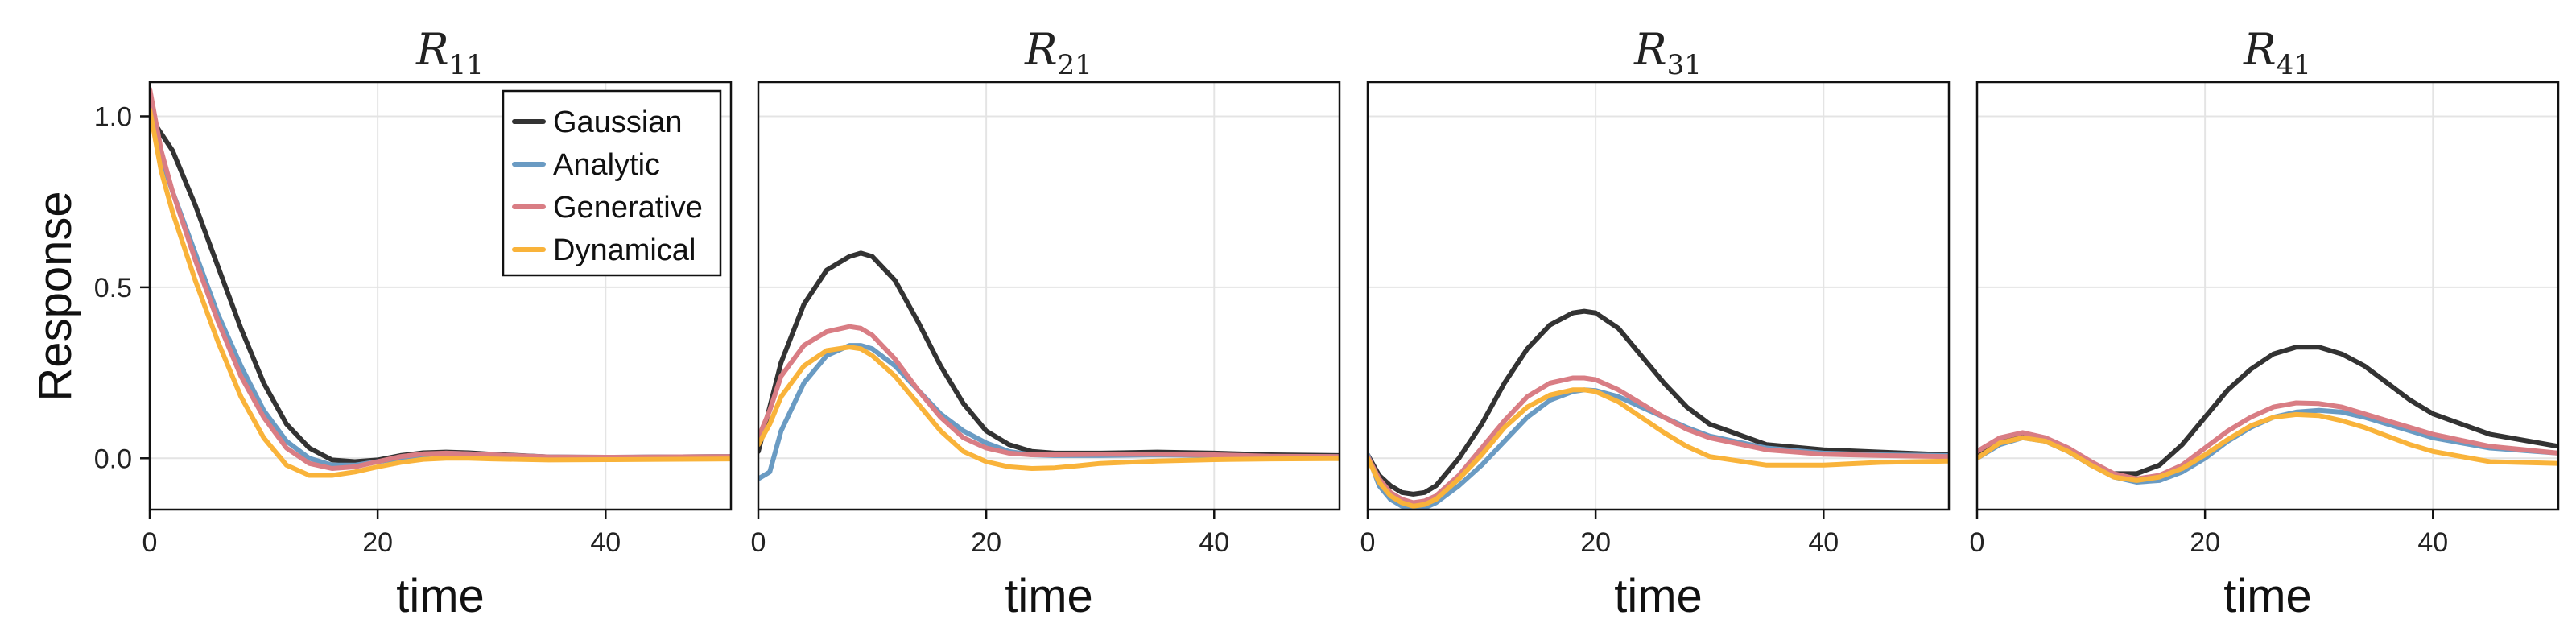 The width and height of the screenshot is (2576, 644). Describe the element at coordinates (113, 288) in the screenshot. I see `y-tick-label: 0.5` at that location.